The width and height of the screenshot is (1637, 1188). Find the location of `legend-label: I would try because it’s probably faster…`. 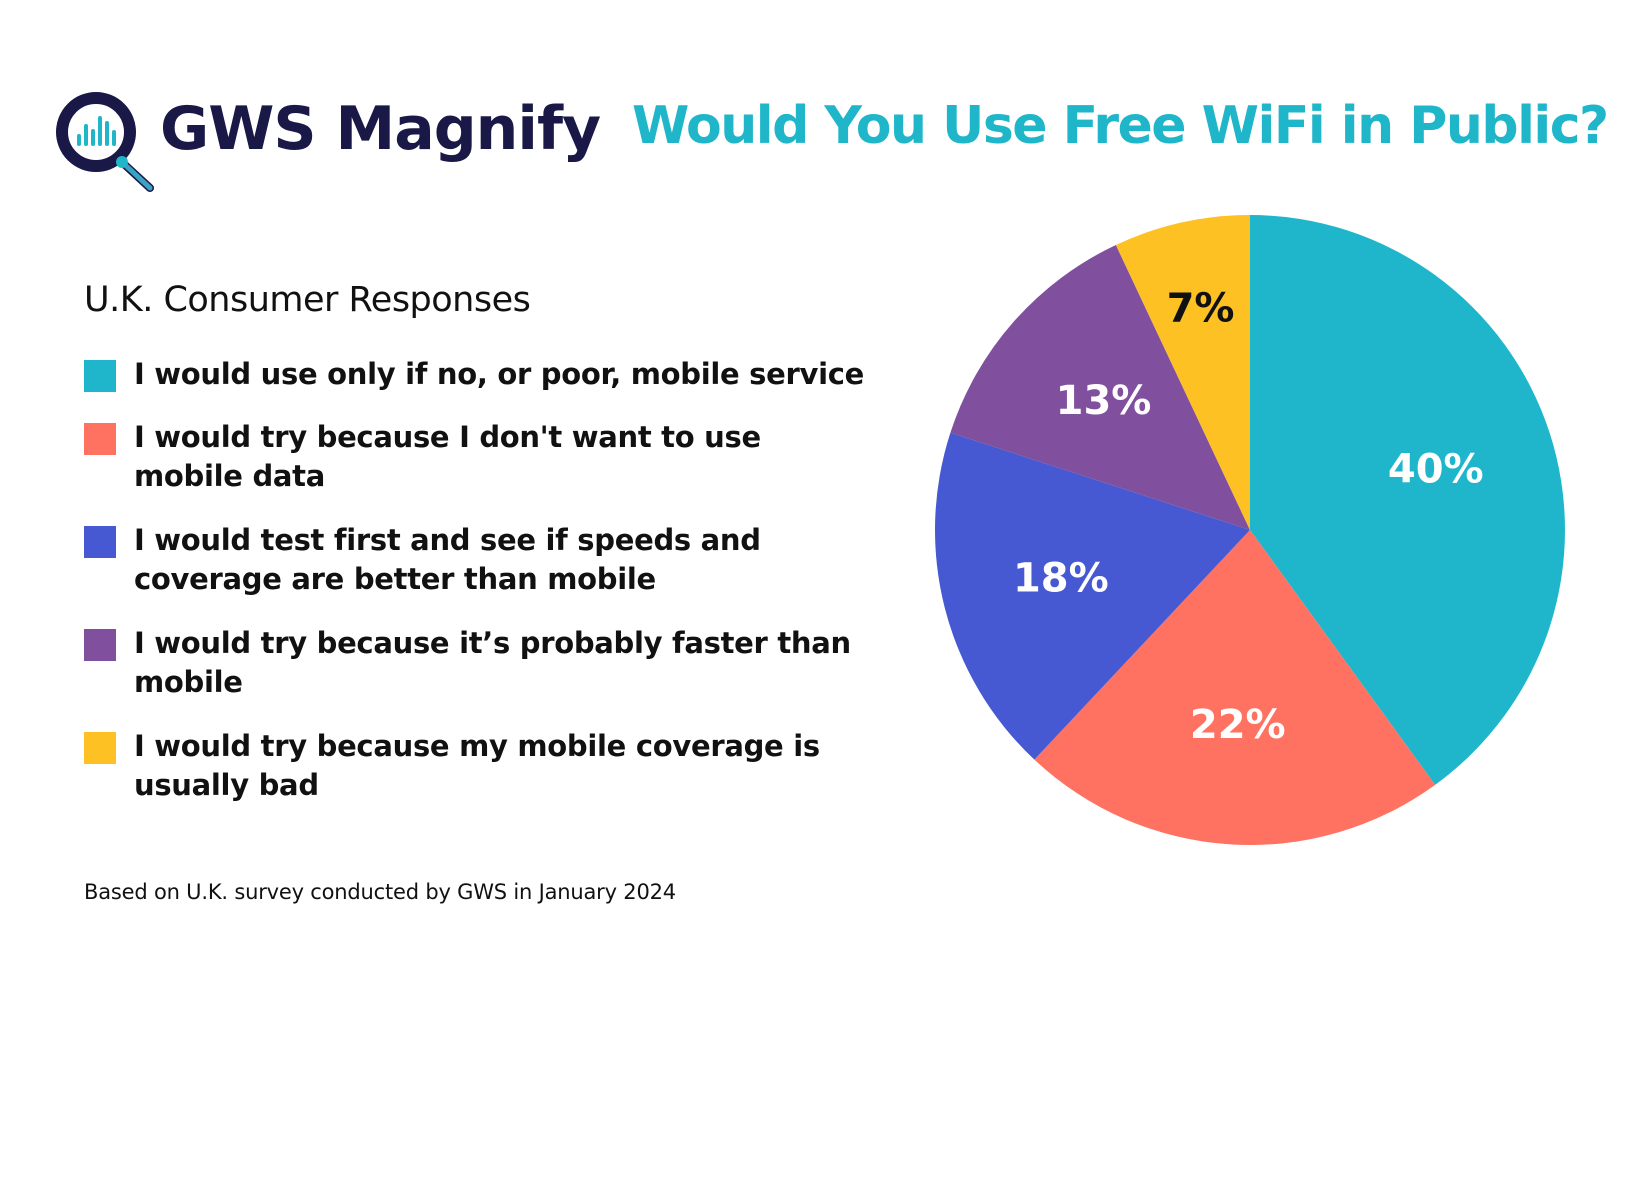

legend-label: I would try because it’s probably faster… is located at coordinates (492, 662).